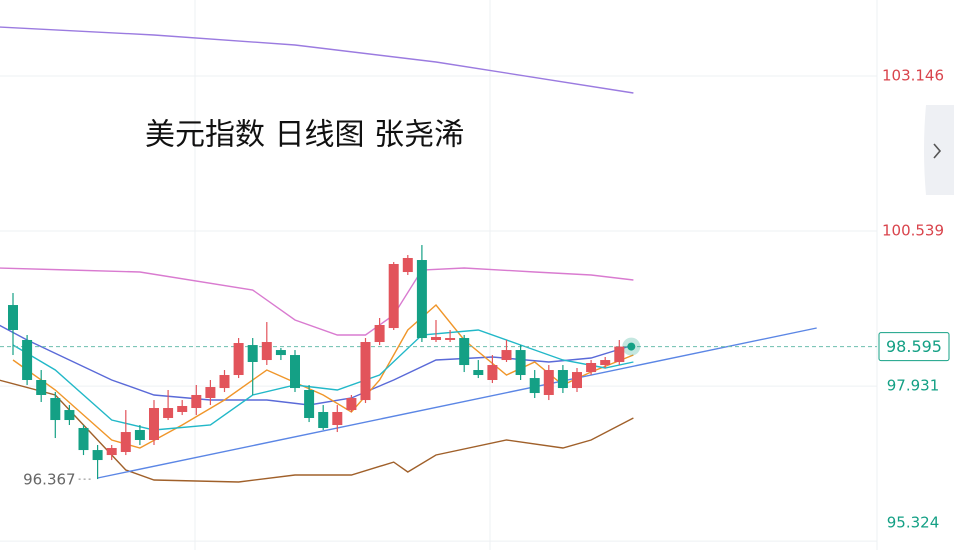 The image size is (954, 554). Describe the element at coordinates (304, 135) in the screenshot. I see `chart-title: 美元指数 日线图 张尧浠` at that location.